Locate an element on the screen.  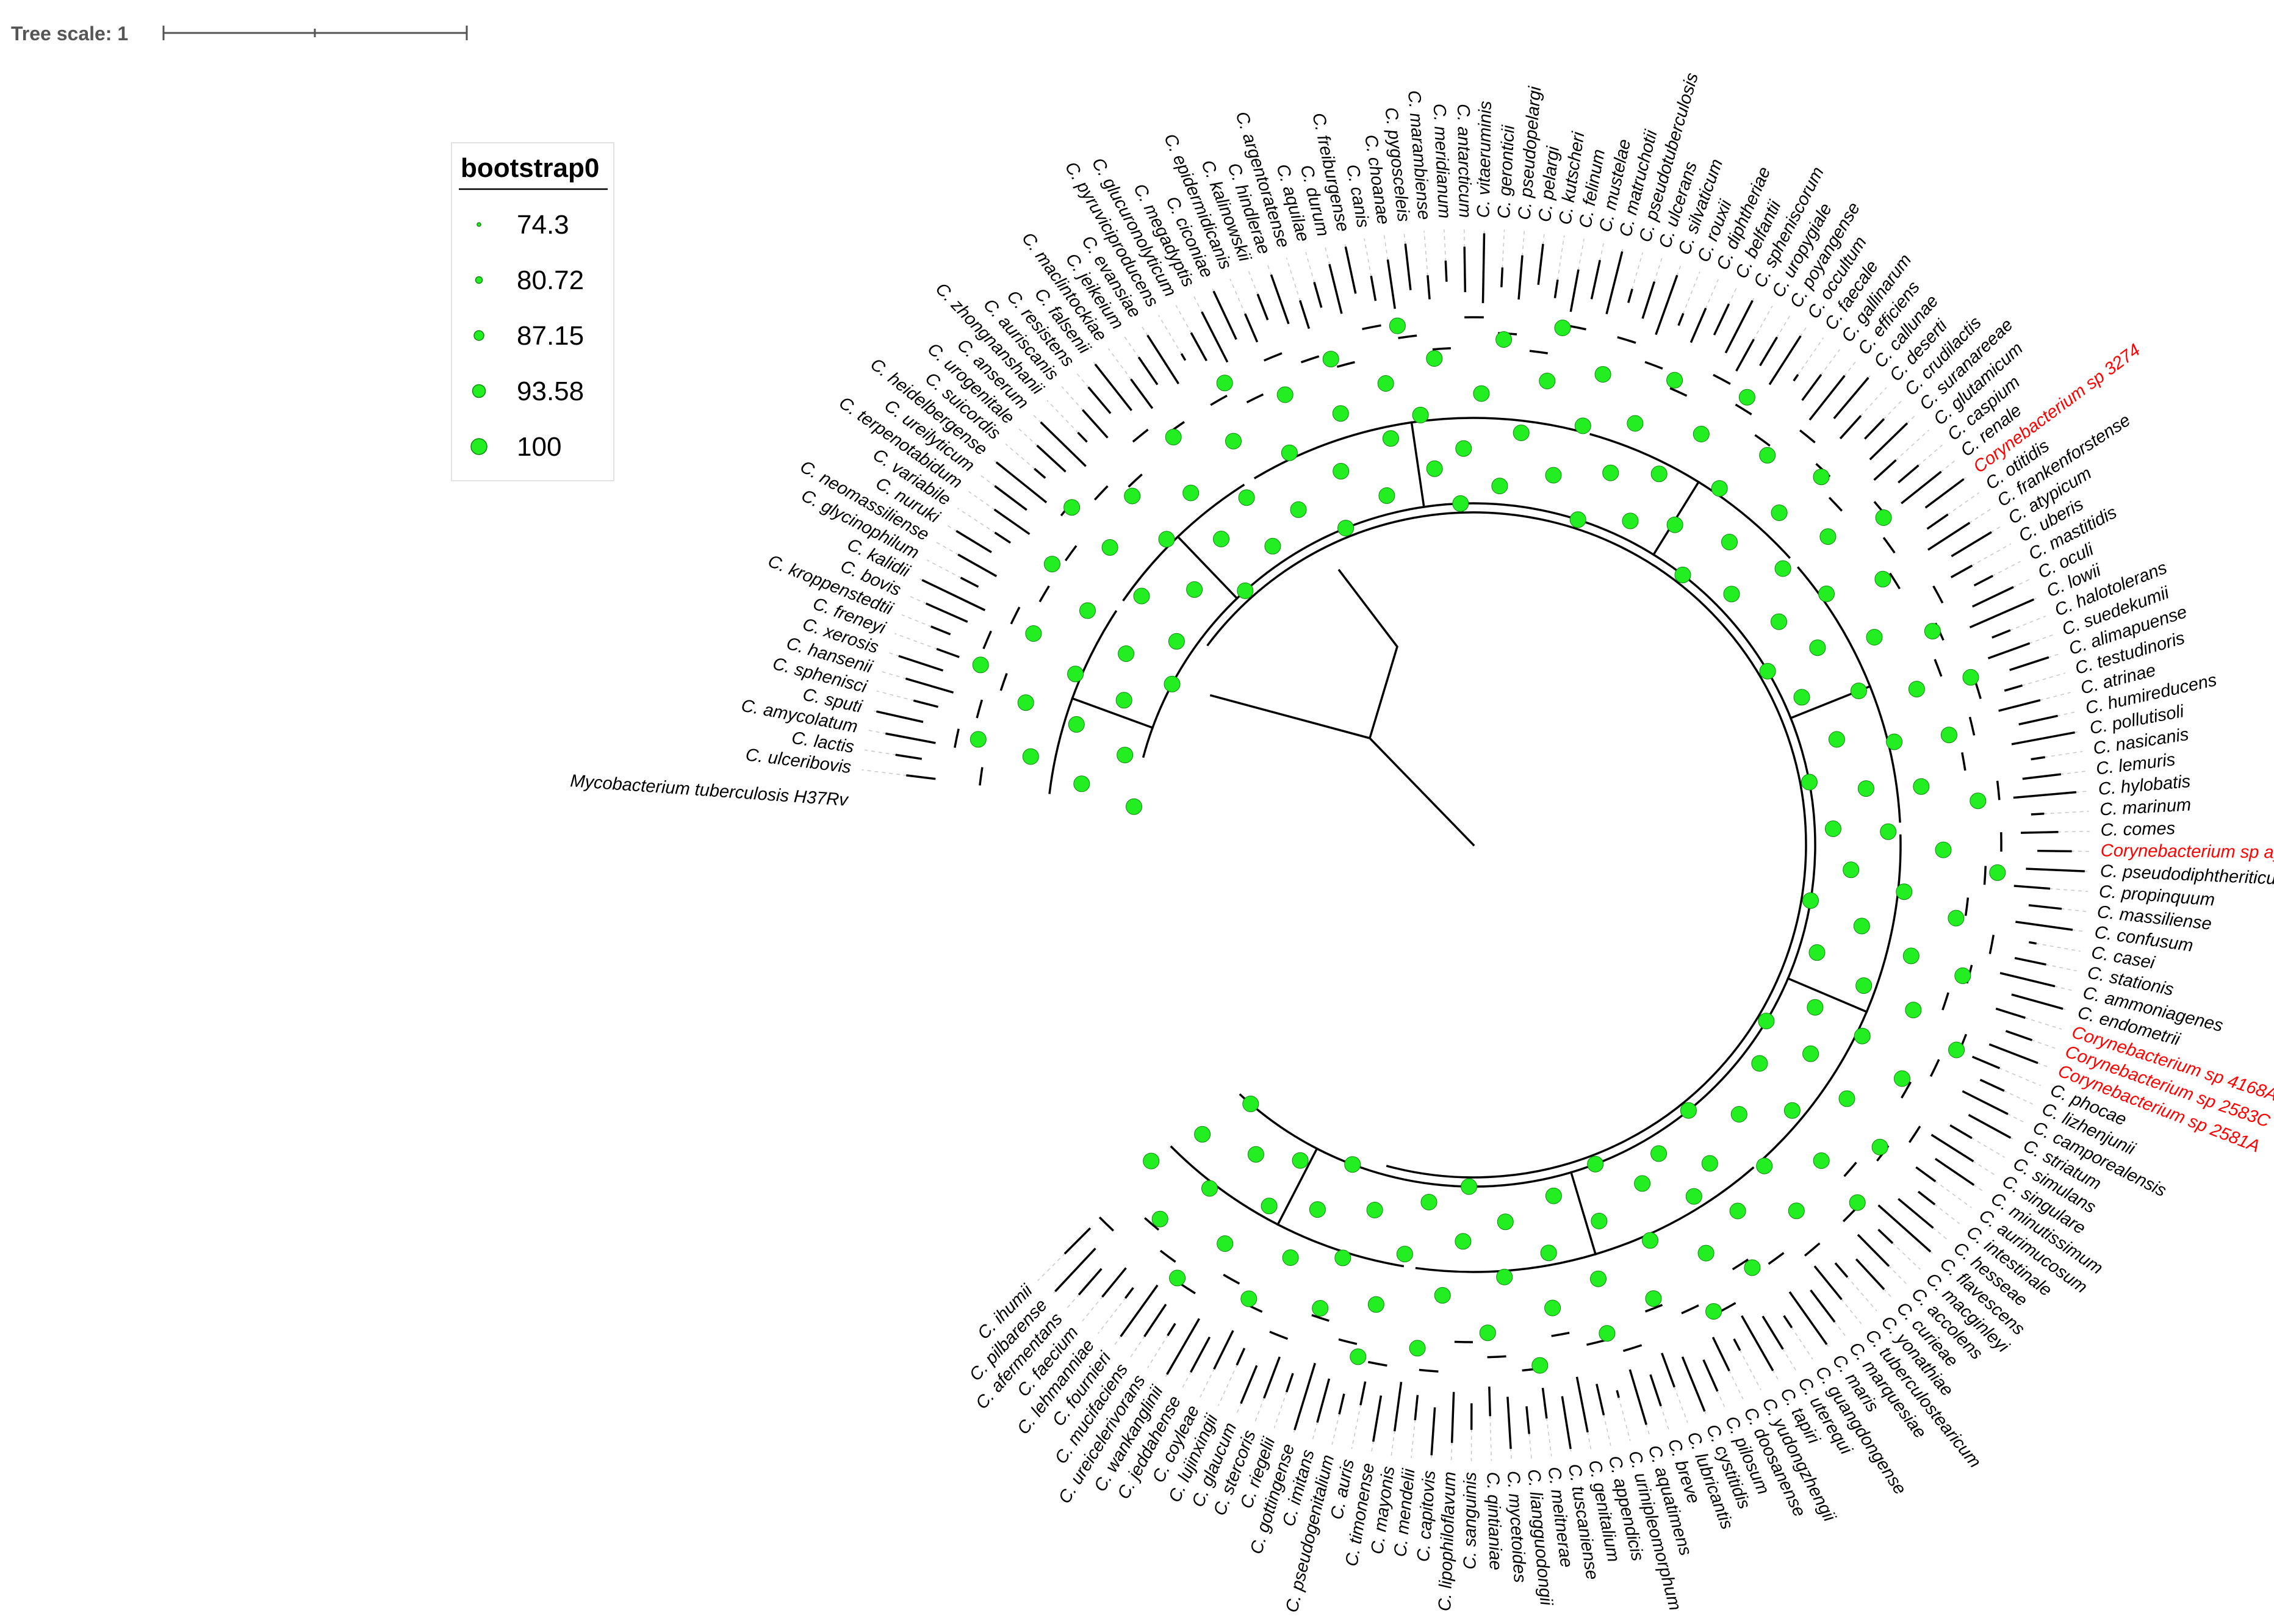
tip-label: C. marinum is located at coordinates (2145, 807).